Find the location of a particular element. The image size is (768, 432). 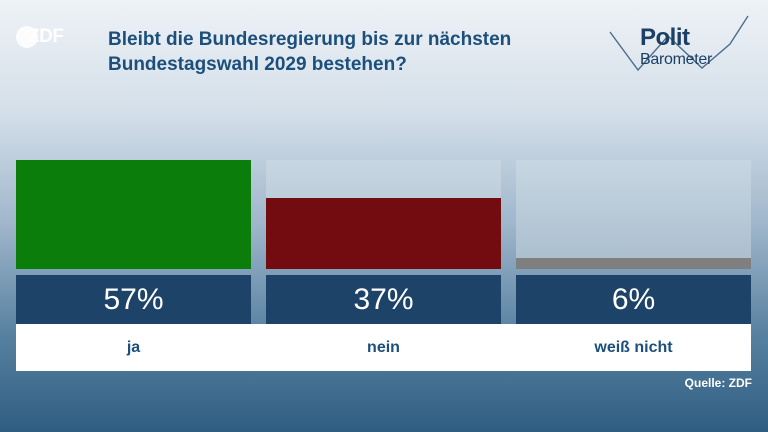

category-label: weiß nicht is located at coordinates (633, 347).